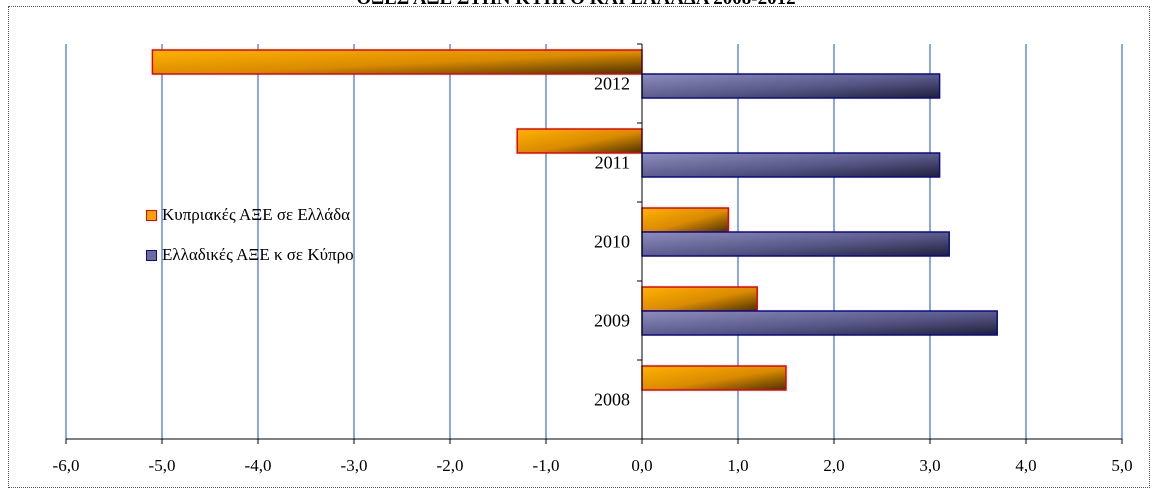  I want to click on x-tick-label: -2,0, so click(450, 465).